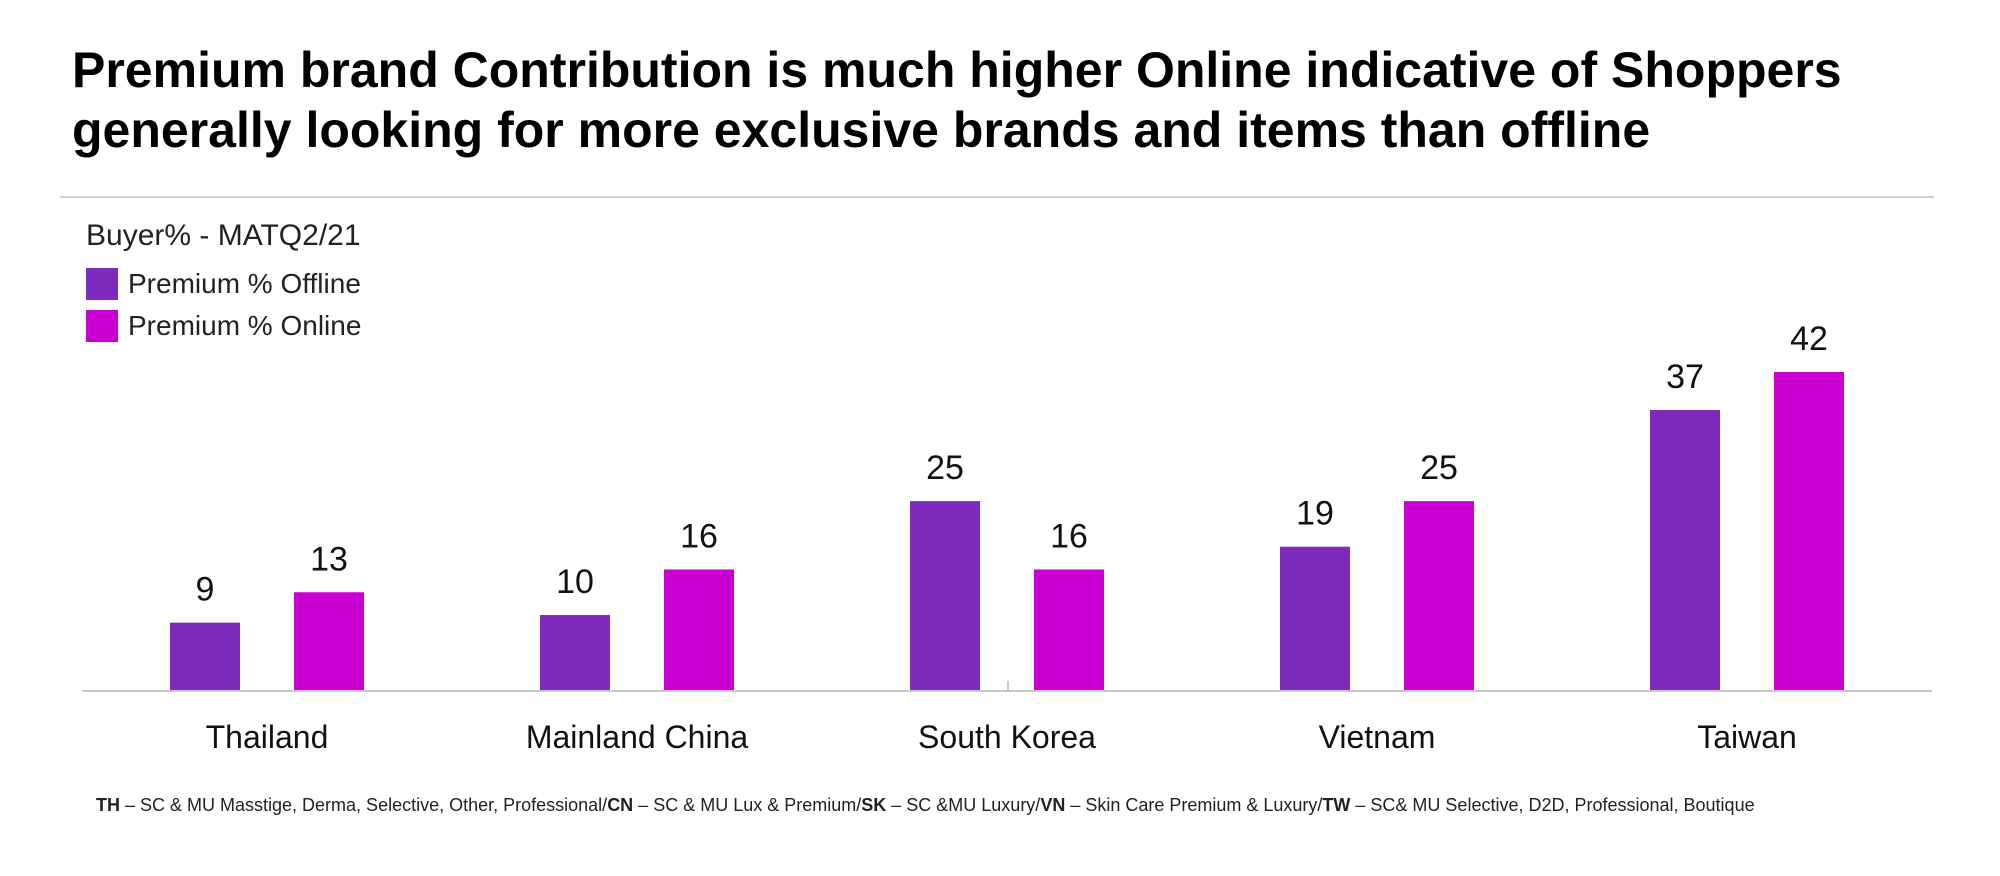 The image size is (2000, 876). Describe the element at coordinates (637, 737) in the screenshot. I see `category-label-mainland-china: Mainland China` at that location.